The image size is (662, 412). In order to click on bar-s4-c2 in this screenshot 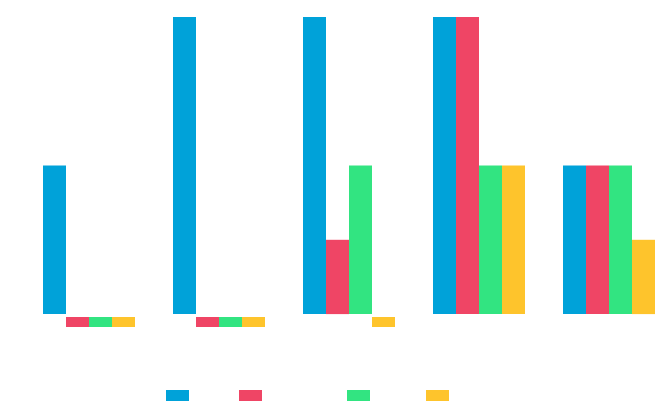, I will do `click(253, 322)`.